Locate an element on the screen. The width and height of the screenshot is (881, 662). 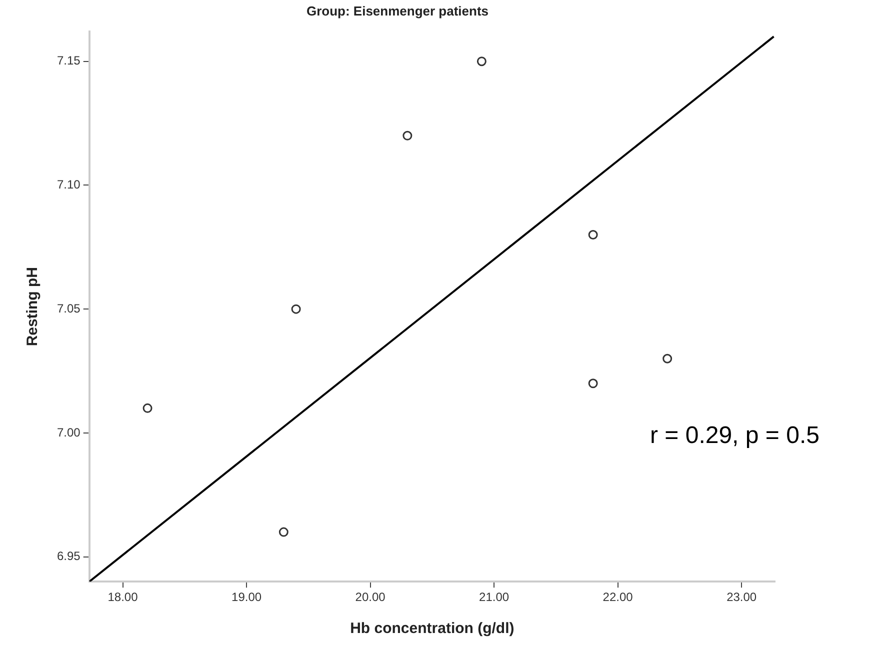
x-tick-label: 23.00 is located at coordinates (741, 597).